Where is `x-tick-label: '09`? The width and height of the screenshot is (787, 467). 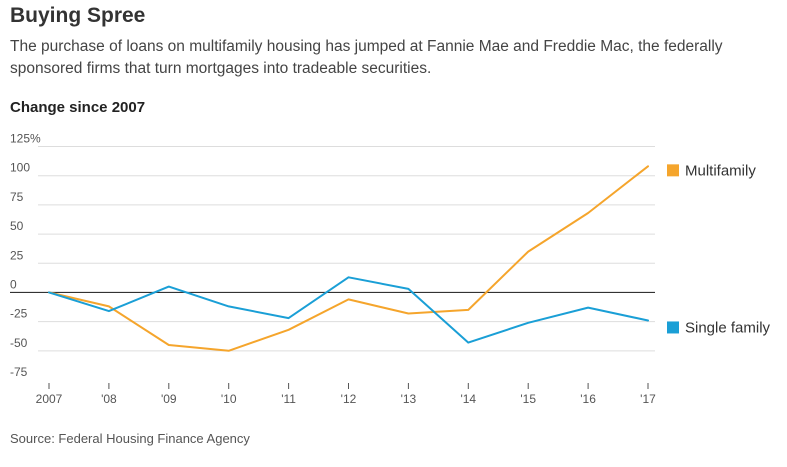
x-tick-label: '09 is located at coordinates (169, 399).